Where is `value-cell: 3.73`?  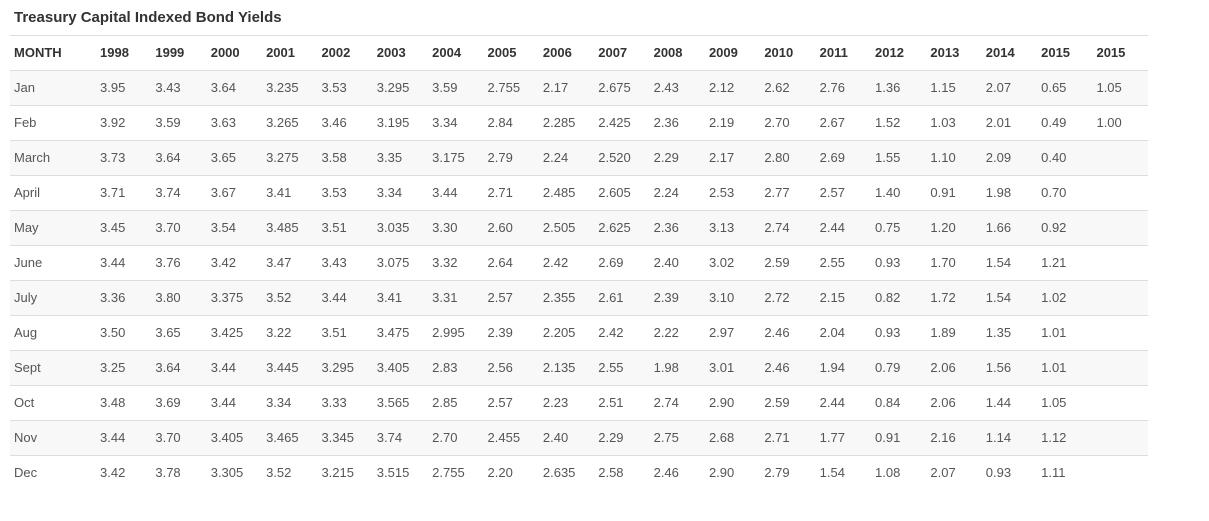
value-cell: 3.73 is located at coordinates (124, 158).